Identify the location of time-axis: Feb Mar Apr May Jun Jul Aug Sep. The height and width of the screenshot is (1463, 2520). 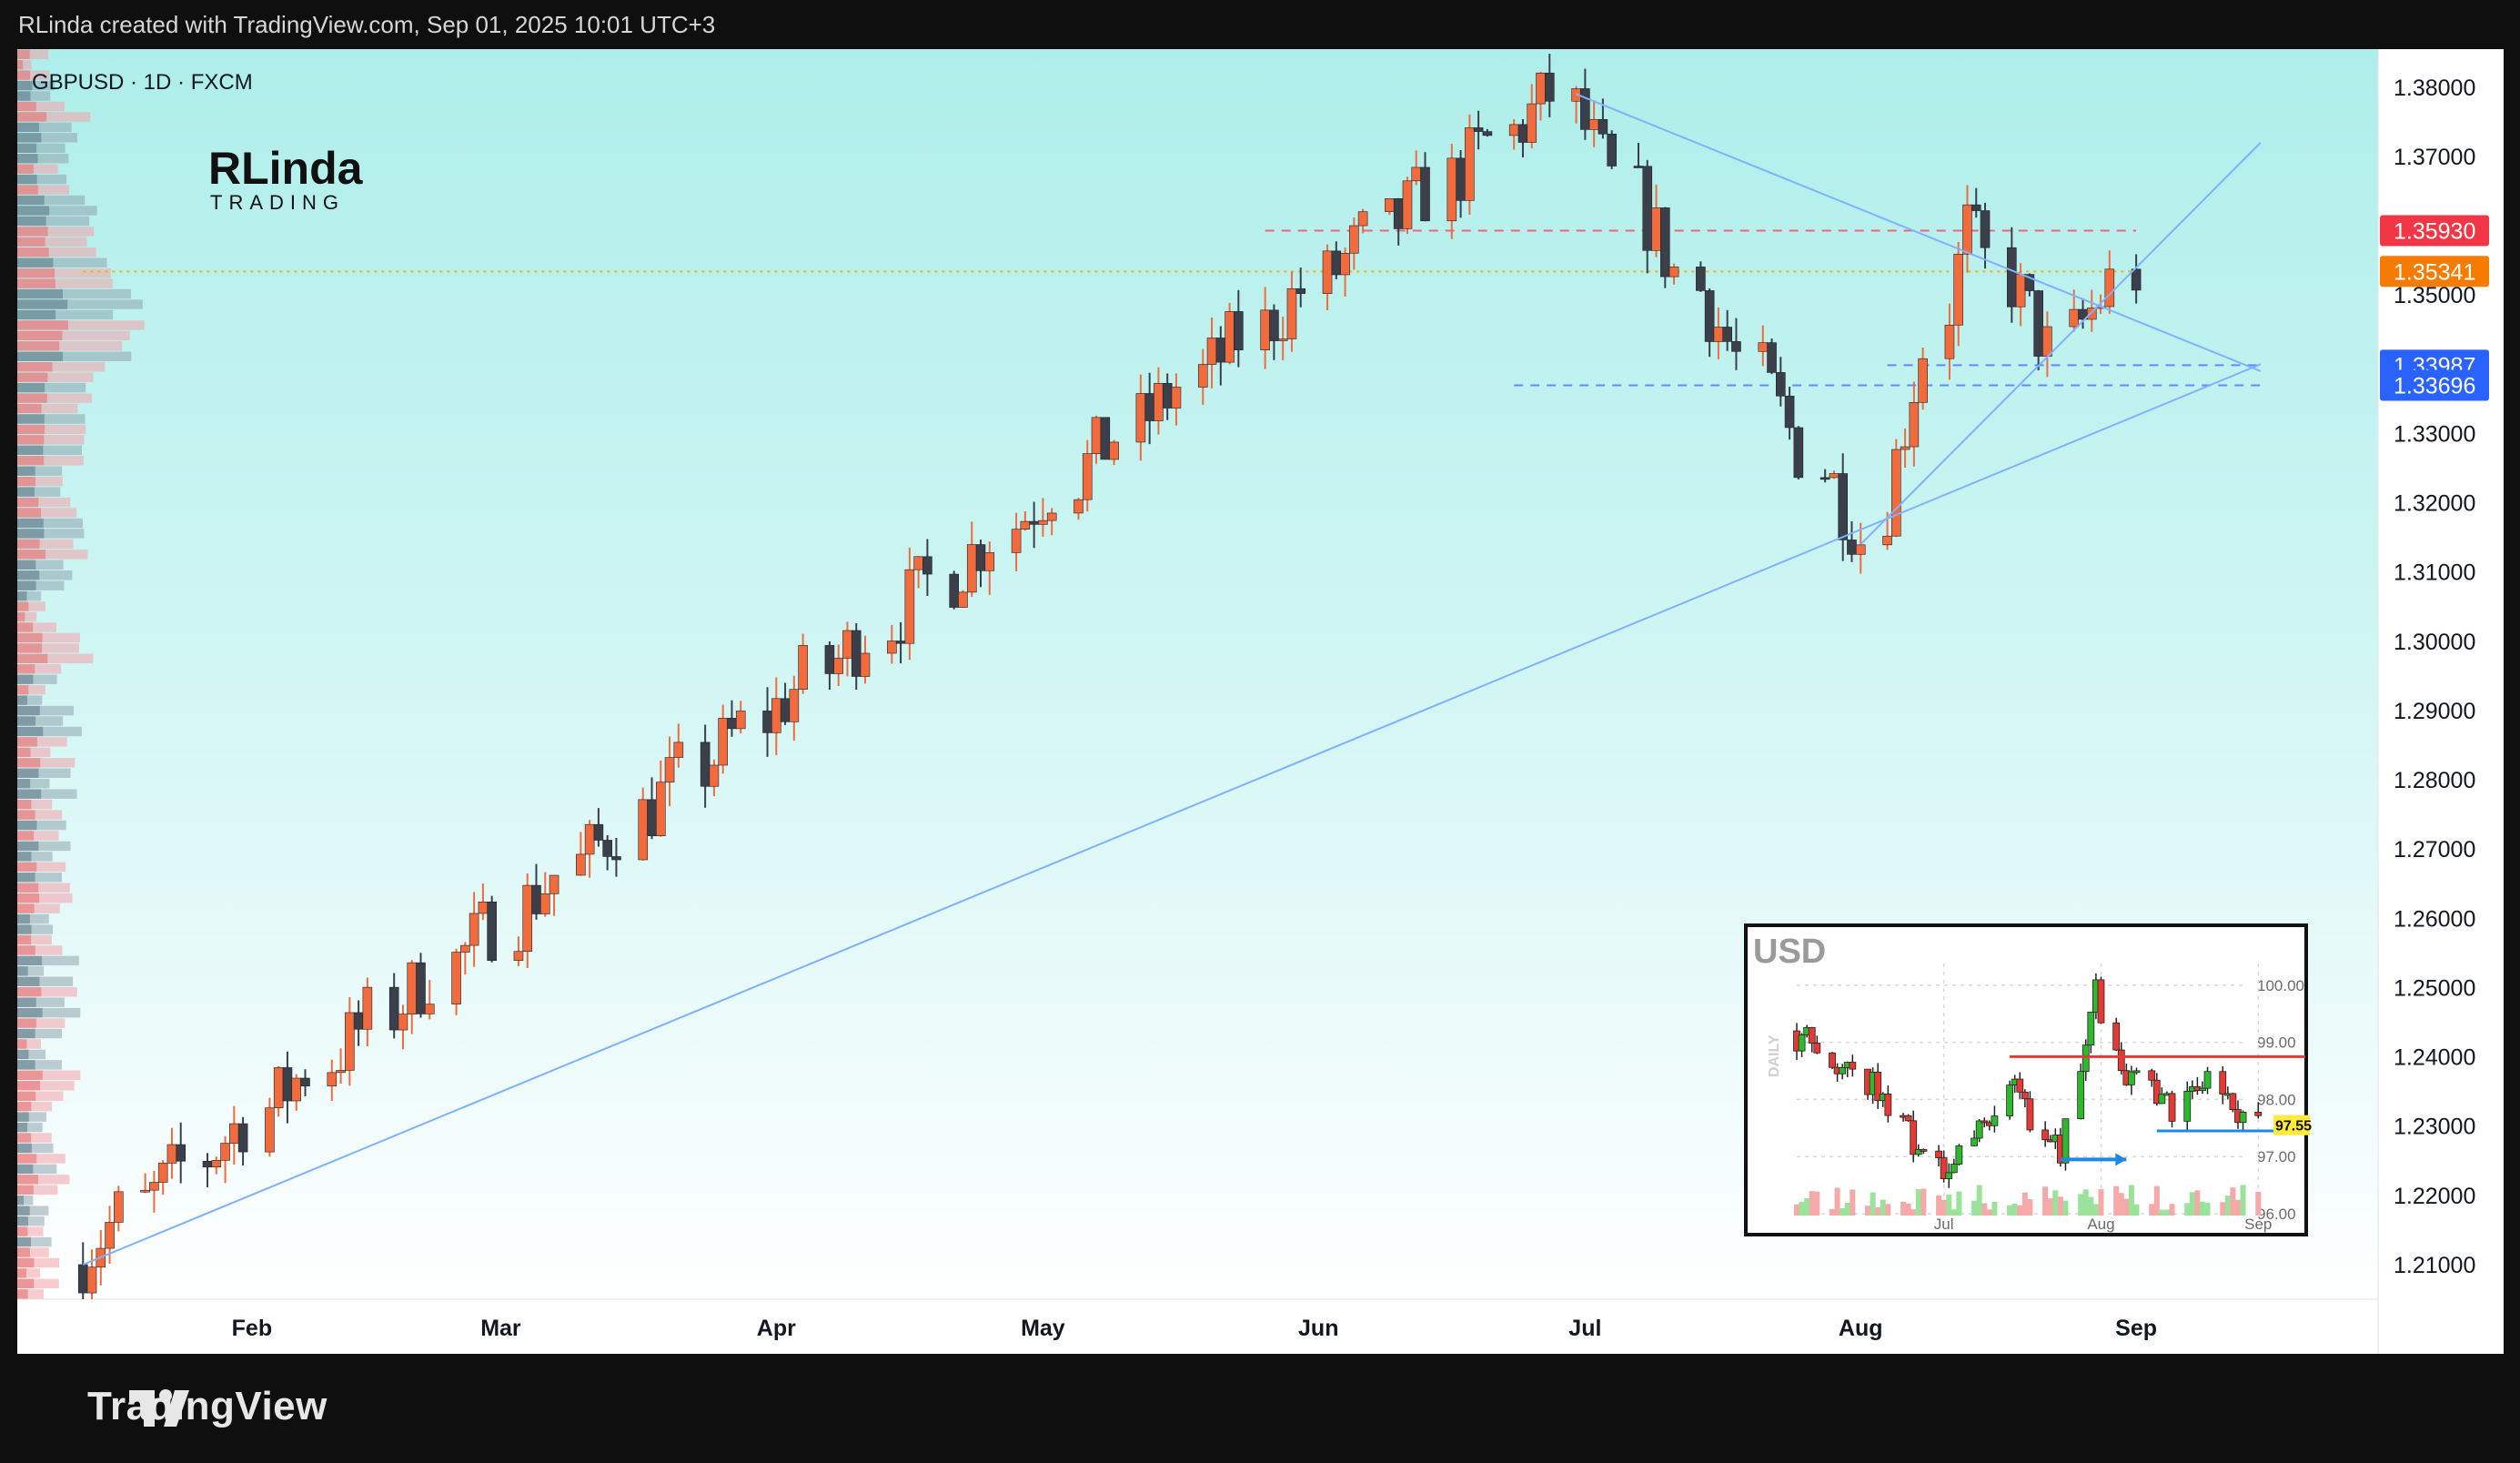
(1195, 1328).